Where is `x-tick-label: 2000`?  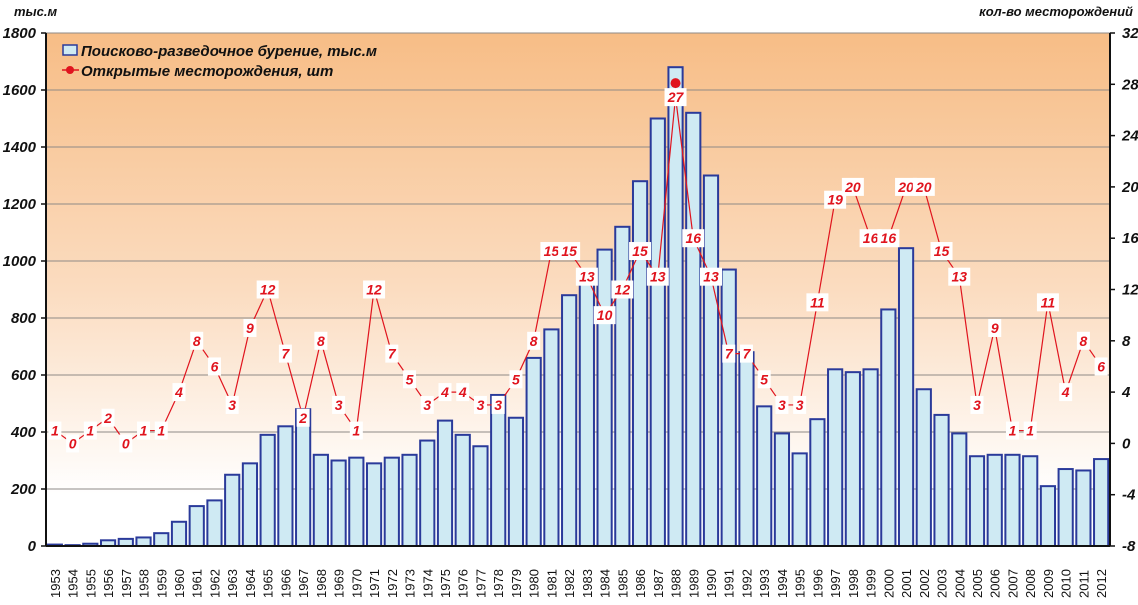
x-tick-label: 2000 is located at coordinates (888, 583).